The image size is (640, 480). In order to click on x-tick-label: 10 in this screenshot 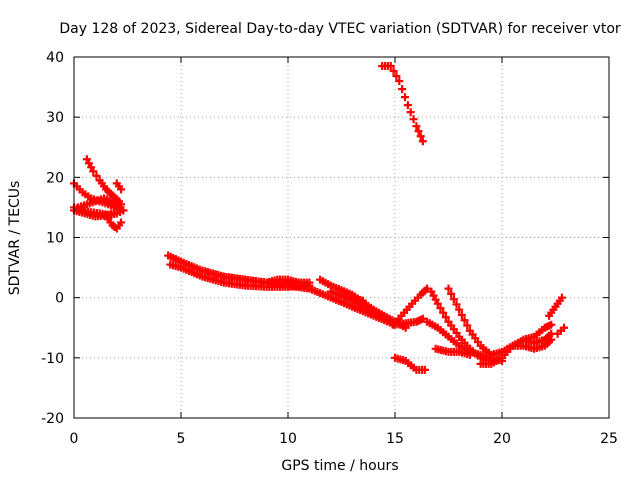, I will do `click(288, 439)`.